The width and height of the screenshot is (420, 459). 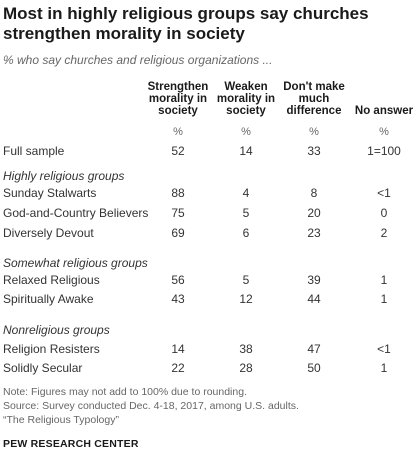 I want to click on table-cell: 2, so click(x=384, y=233).